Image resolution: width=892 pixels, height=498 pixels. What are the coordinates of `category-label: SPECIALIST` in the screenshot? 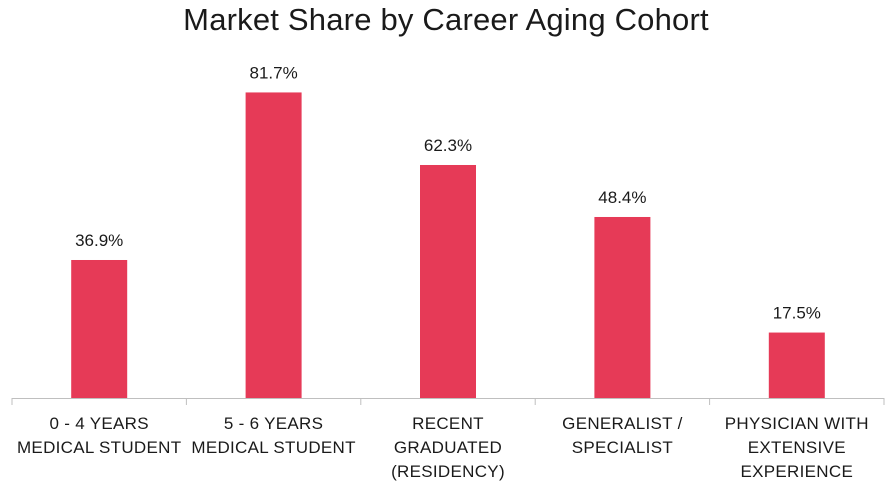 It's located at (622, 447).